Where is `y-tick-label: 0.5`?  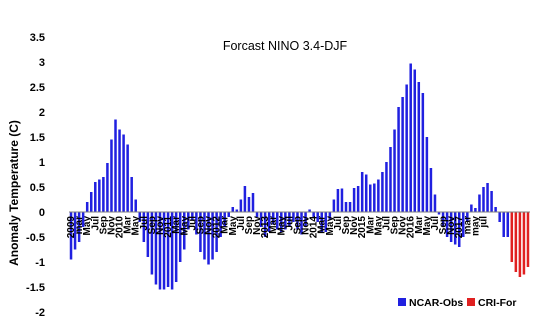
y-tick-label: 0.5 is located at coordinates (37, 188).